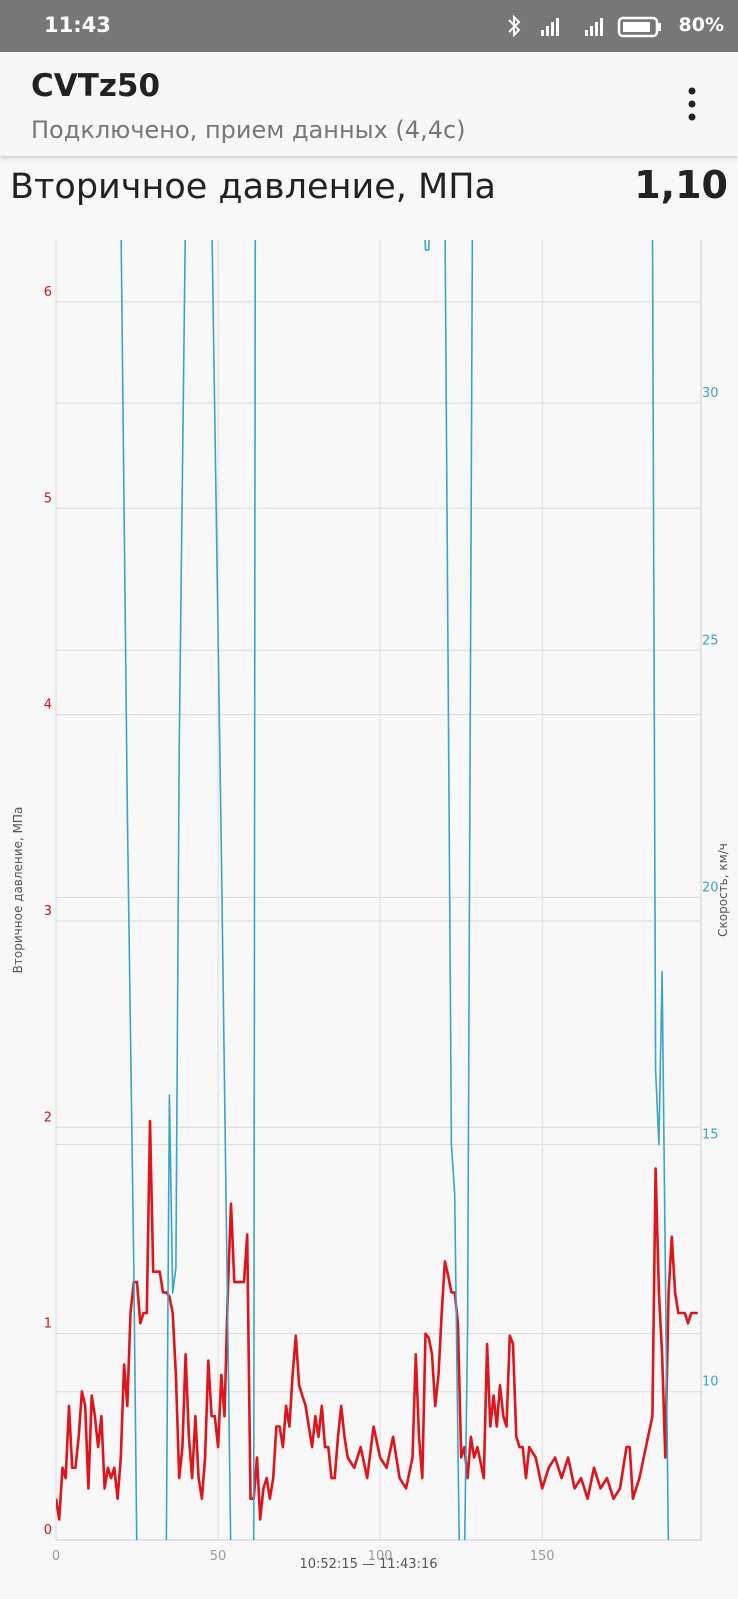 The image size is (738, 1599). I want to click on y-tick-label: 0, so click(48, 1530).